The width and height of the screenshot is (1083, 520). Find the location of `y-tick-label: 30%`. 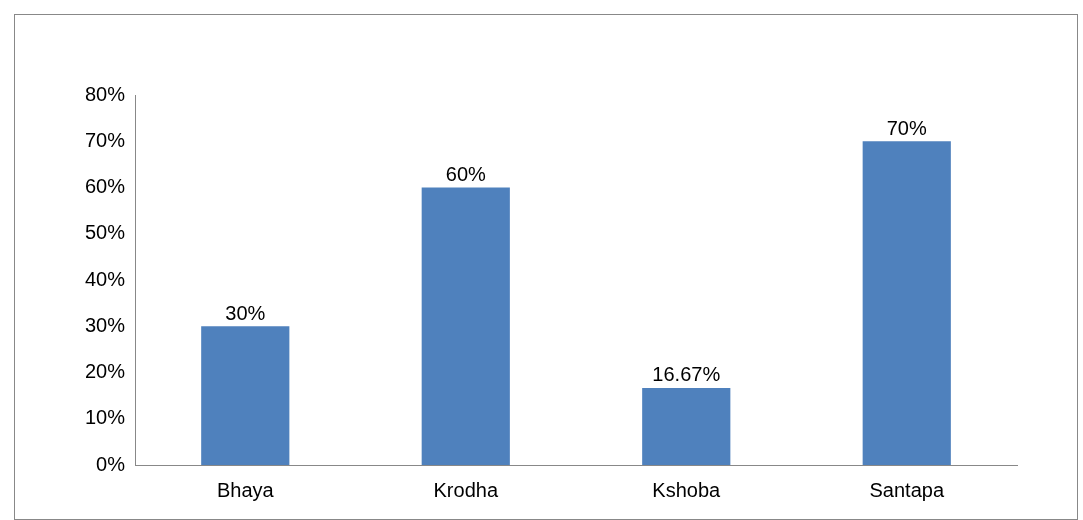

y-tick-label: 30% is located at coordinates (105, 324).